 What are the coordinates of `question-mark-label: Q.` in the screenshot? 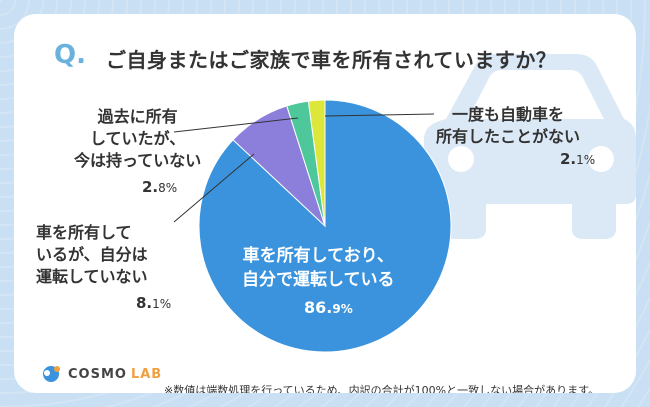 It's located at (70, 55).